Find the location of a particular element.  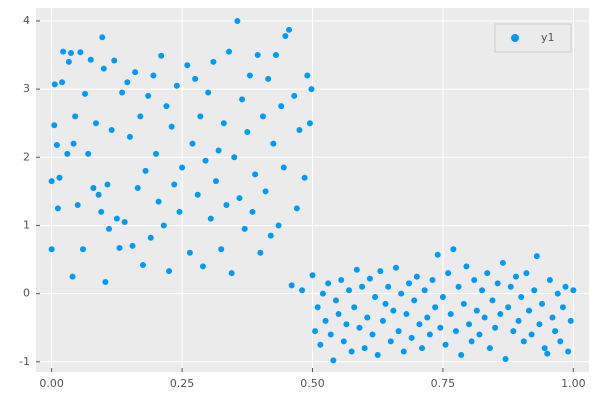

y-tick-label: -1 is located at coordinates (24, 361).